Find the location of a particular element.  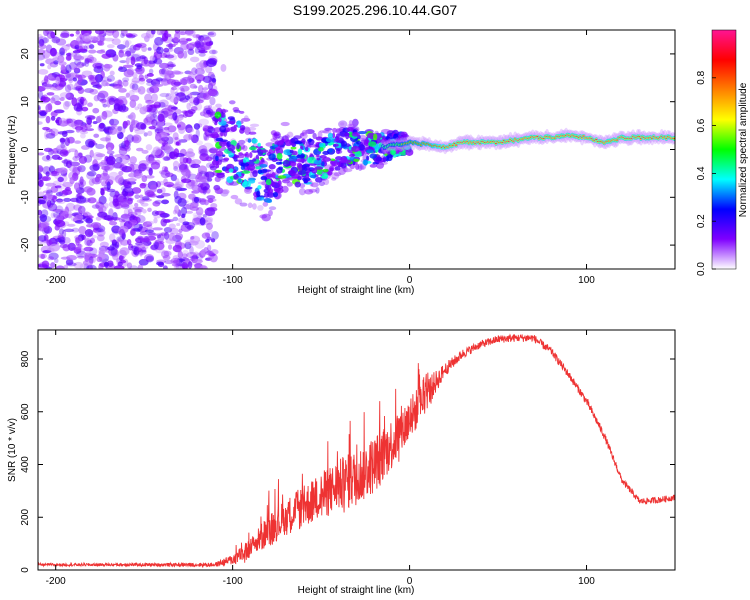

heatmap-x-tick-label: -200 is located at coordinates (56, 280).